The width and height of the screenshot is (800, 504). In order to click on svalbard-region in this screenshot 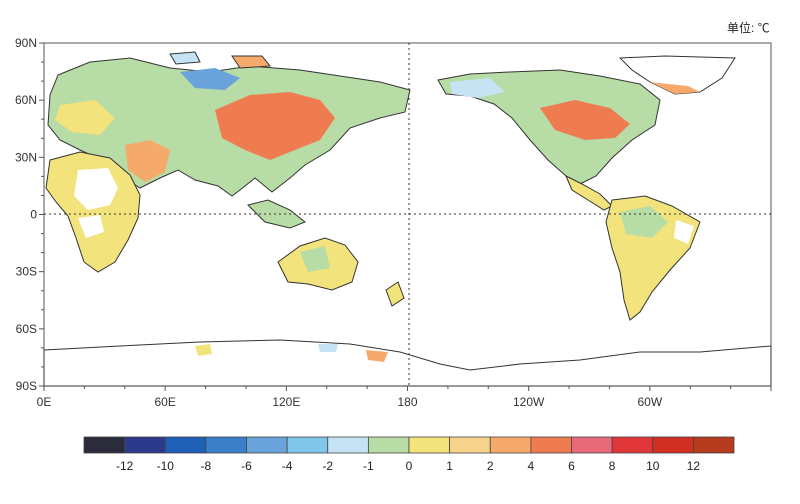, I will do `click(185, 58)`.